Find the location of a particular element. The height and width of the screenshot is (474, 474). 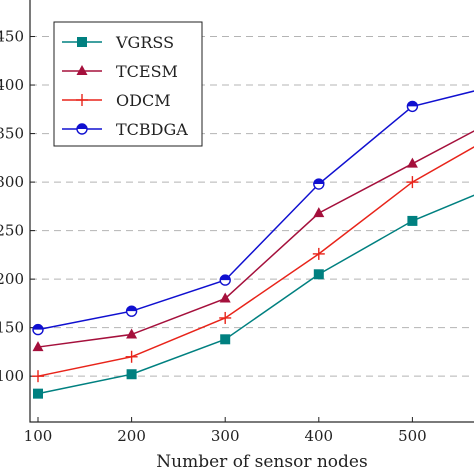

y-tick-label: 200 is located at coordinates (12, 279).